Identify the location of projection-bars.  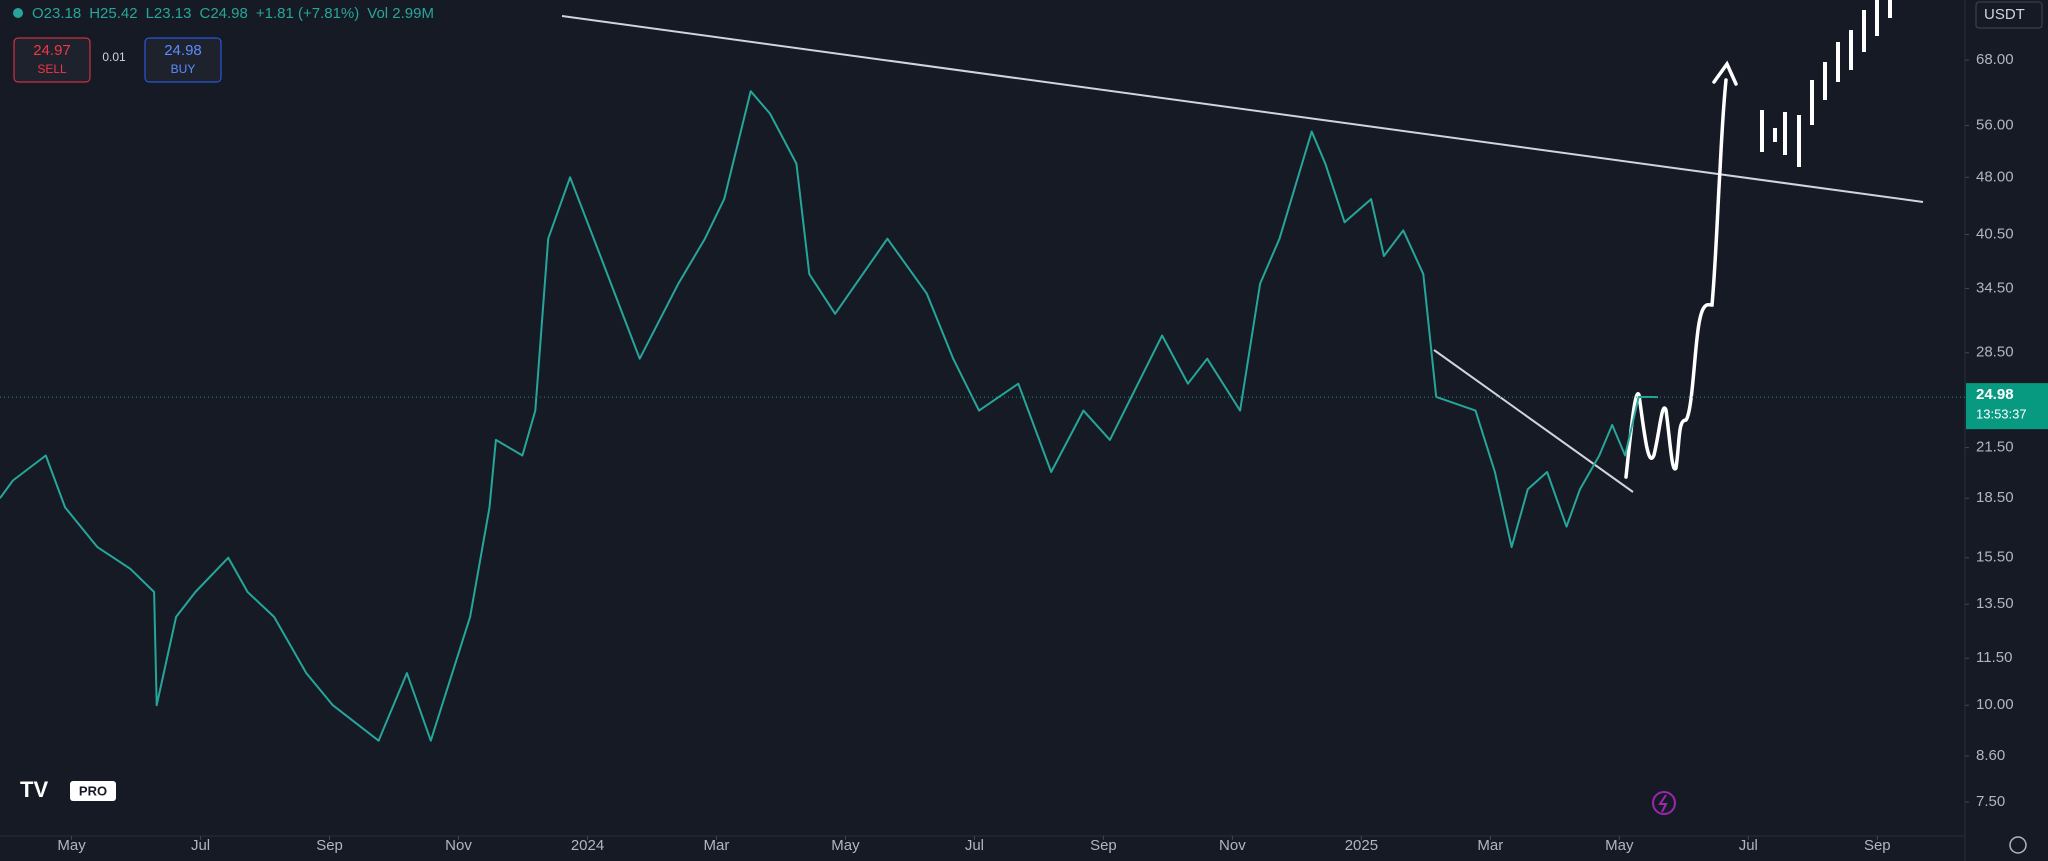
(1826, 83).